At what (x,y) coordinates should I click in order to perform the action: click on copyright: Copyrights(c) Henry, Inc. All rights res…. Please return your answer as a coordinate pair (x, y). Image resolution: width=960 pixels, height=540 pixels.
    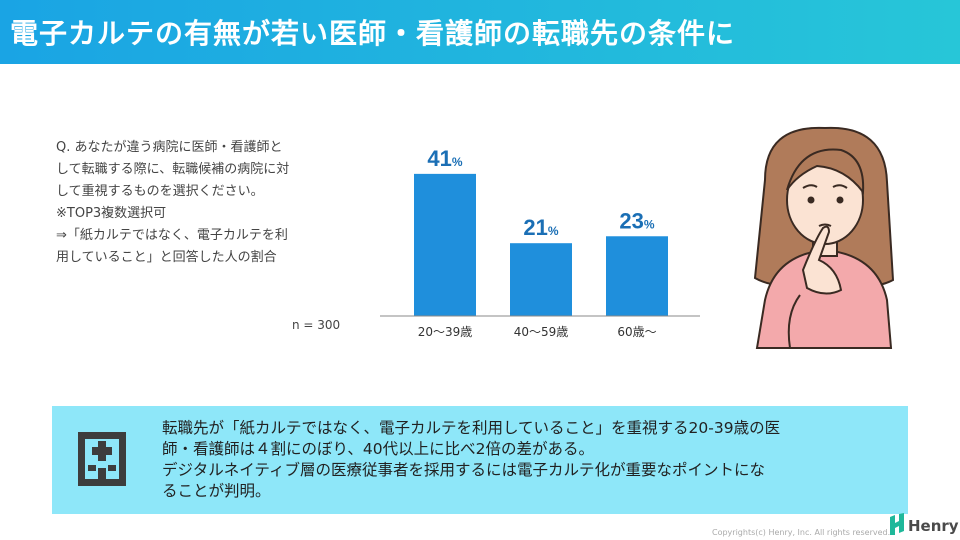
    Looking at the image, I should click on (801, 532).